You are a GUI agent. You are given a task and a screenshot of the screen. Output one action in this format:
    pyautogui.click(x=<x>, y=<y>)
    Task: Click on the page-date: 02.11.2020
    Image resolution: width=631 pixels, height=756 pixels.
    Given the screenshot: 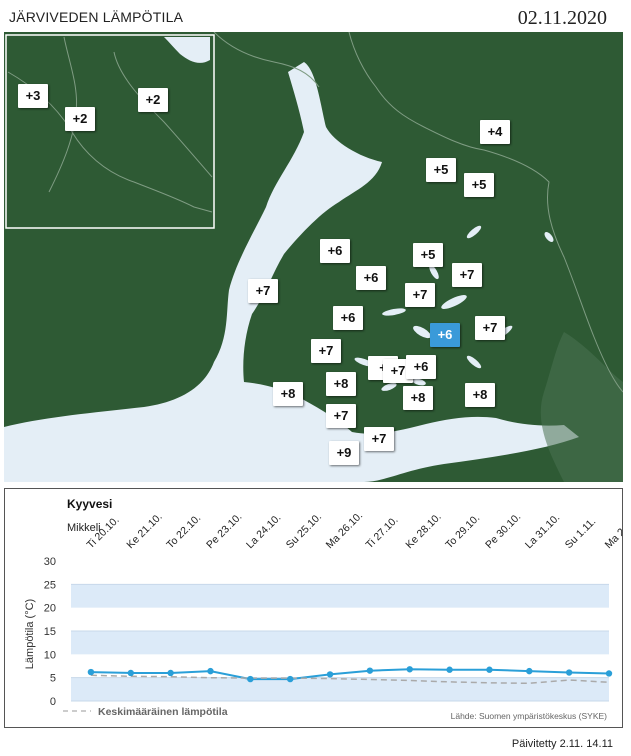 What is the action you would take?
    pyautogui.click(x=562, y=18)
    